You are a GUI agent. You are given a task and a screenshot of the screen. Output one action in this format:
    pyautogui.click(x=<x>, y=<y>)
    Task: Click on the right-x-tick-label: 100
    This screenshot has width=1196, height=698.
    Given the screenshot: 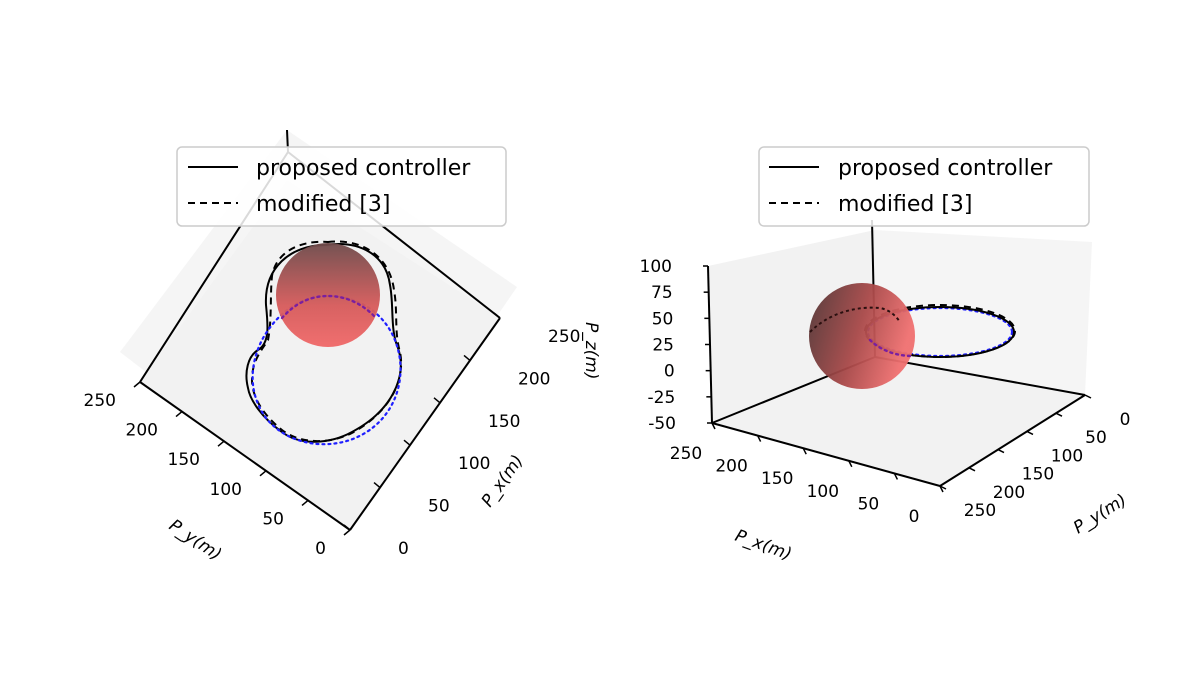 What is the action you would take?
    pyautogui.click(x=823, y=492)
    